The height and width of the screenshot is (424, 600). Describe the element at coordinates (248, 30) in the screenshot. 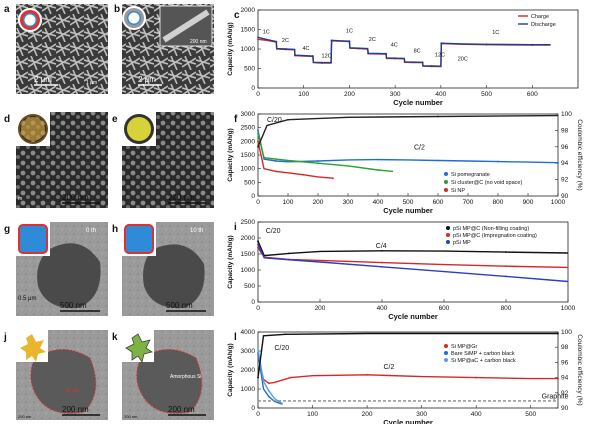

I see `y-tick-label: 1500` at that location.